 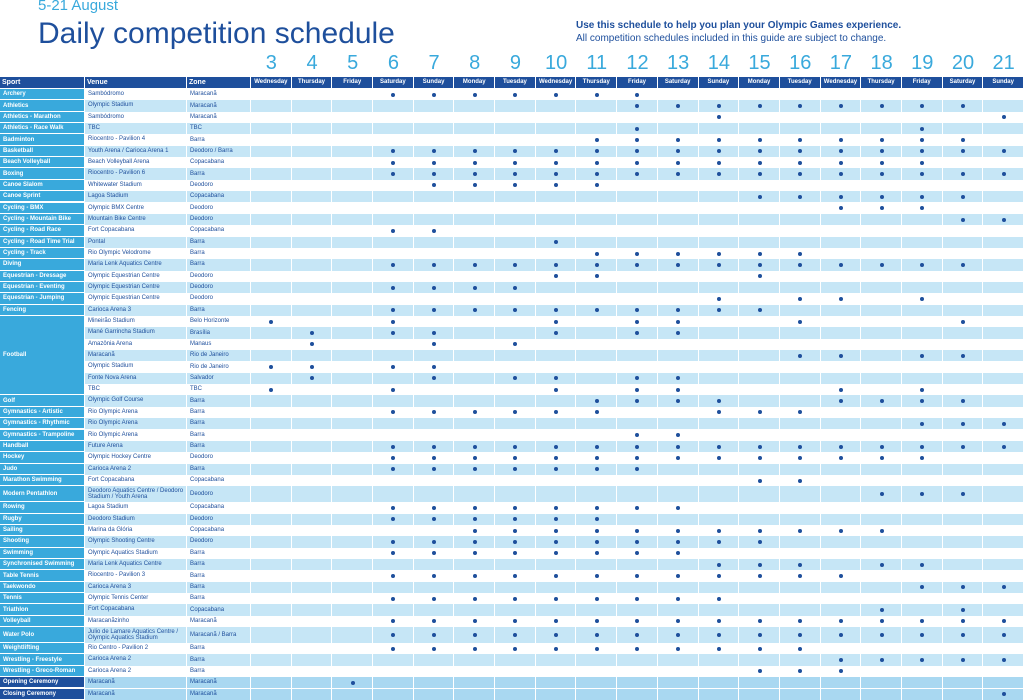 What do you see at coordinates (219, 367) in the screenshot?
I see `zone-cell: Rio de Janeiro` at bounding box center [219, 367].